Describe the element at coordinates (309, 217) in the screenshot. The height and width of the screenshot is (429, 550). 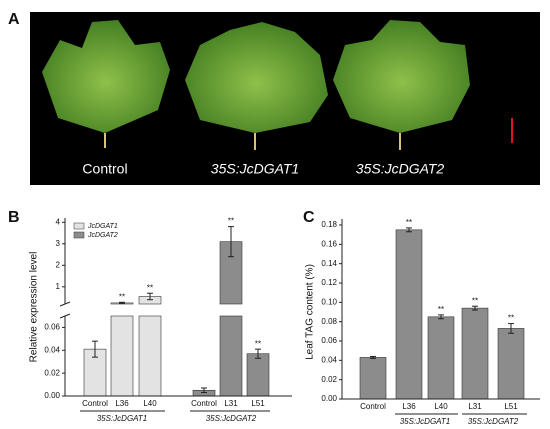
I see `panel-label: C` at that location.